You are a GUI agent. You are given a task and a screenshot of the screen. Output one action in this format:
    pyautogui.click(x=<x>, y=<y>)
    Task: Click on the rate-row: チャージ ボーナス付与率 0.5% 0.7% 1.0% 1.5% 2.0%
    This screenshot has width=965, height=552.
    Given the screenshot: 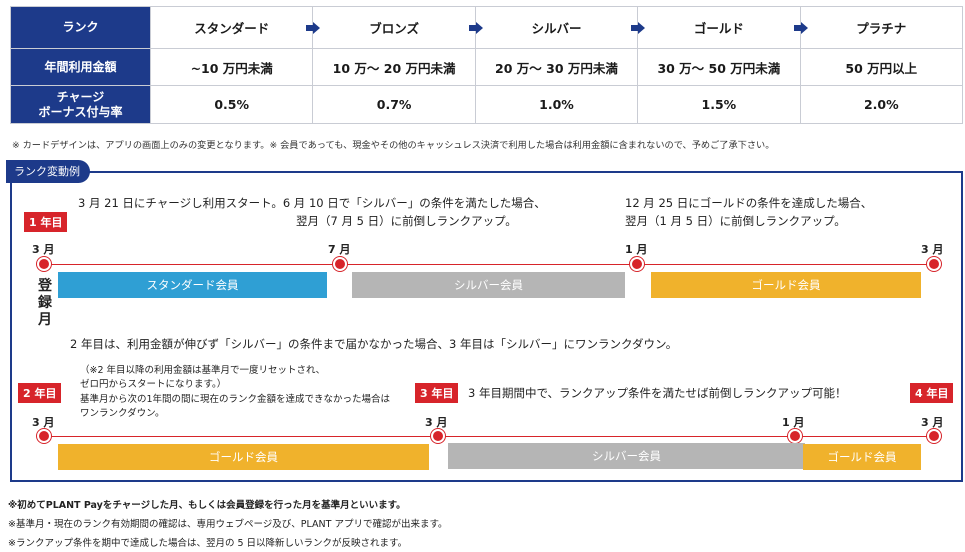 What is the action you would take?
    pyautogui.click(x=487, y=104)
    